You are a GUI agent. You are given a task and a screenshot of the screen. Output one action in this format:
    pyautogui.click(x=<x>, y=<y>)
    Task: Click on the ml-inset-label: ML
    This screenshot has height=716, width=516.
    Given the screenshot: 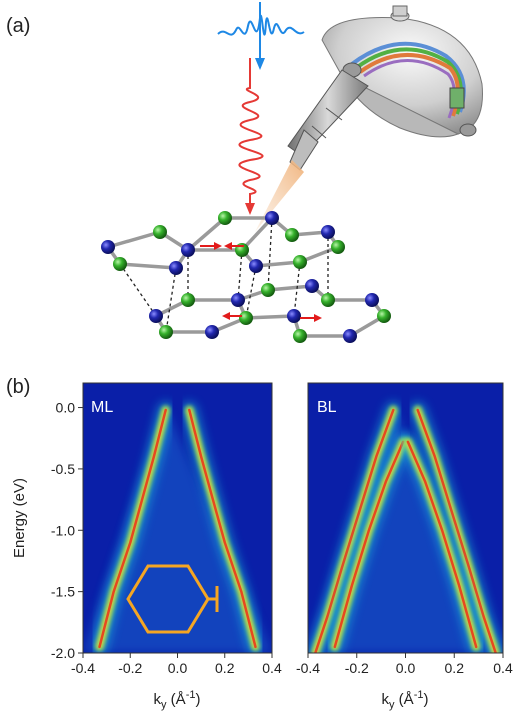 What is the action you would take?
    pyautogui.click(x=102, y=407)
    